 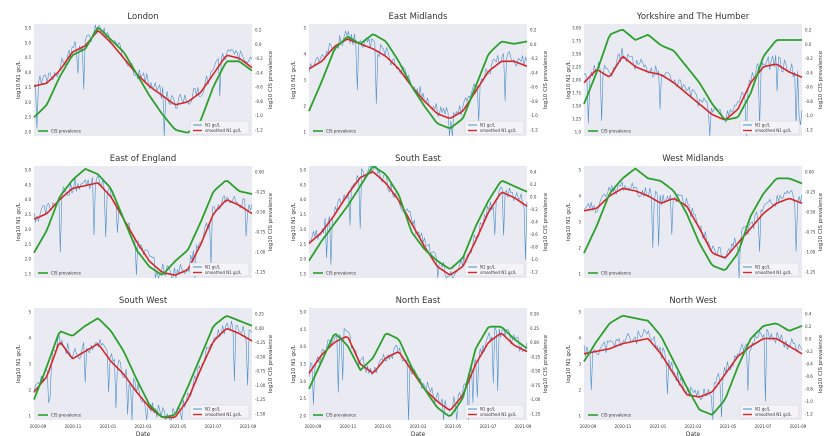 I want to click on x-tick-label: 2021-07, so click(x=763, y=426).